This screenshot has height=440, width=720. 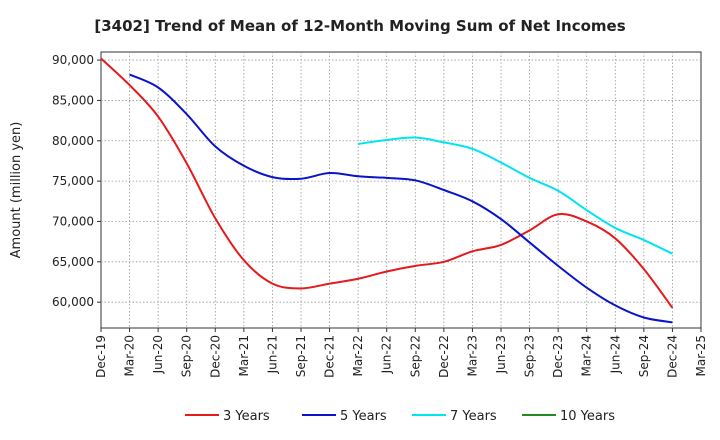 I want to click on y-tick-label: 85,000, so click(x=73, y=100).